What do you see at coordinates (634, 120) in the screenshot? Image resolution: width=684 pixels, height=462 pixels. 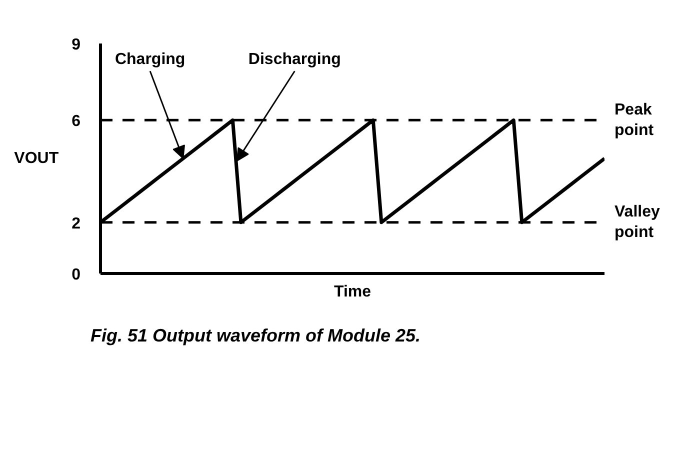 I see `ref-line-label: Peak point` at bounding box center [634, 120].